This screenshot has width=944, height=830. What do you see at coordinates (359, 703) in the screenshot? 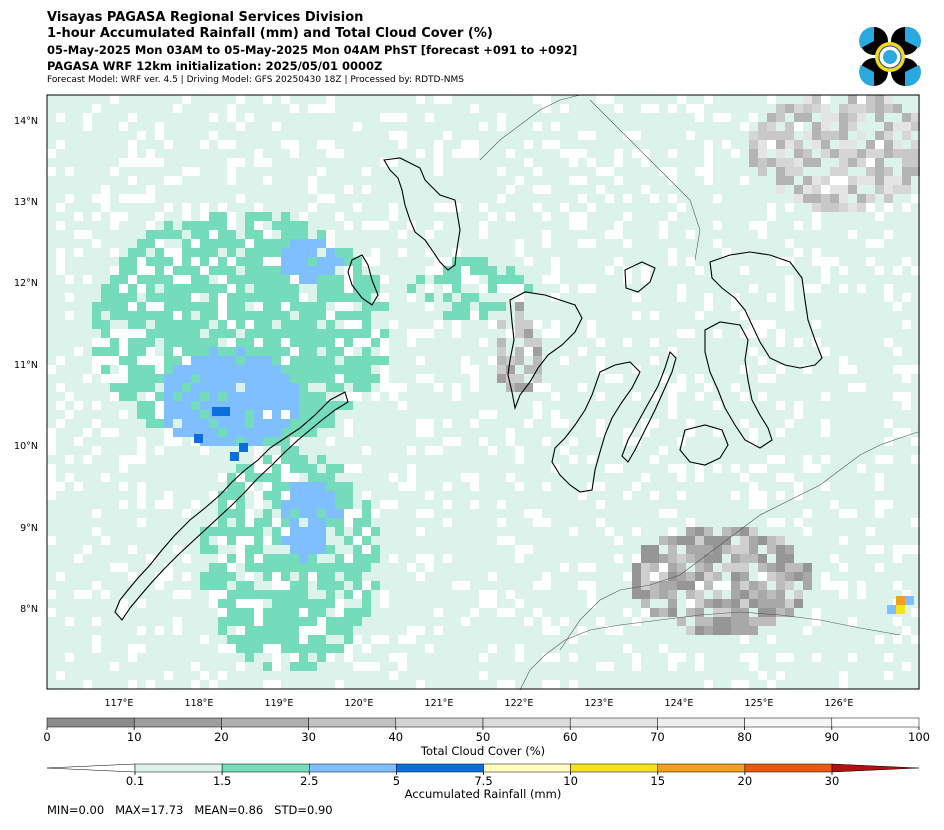
I see `lon-tick-label: 120°E` at bounding box center [359, 703].